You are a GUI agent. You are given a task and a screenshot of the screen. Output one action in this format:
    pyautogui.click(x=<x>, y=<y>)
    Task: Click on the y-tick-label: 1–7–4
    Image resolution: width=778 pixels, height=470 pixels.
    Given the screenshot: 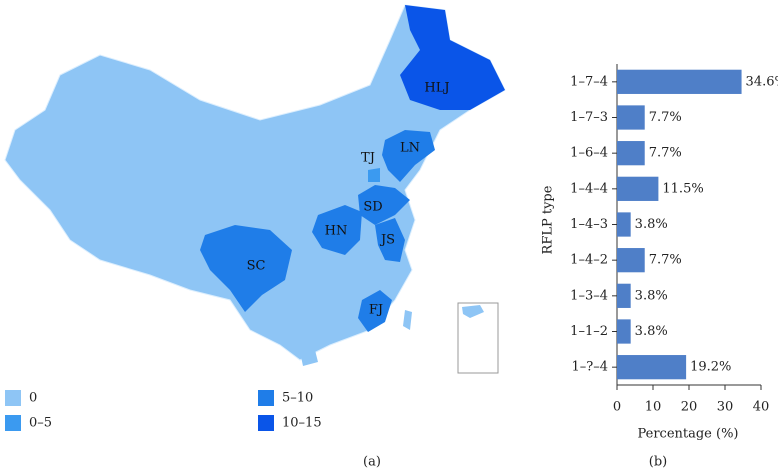 What is the action you would take?
    pyautogui.click(x=589, y=81)
    